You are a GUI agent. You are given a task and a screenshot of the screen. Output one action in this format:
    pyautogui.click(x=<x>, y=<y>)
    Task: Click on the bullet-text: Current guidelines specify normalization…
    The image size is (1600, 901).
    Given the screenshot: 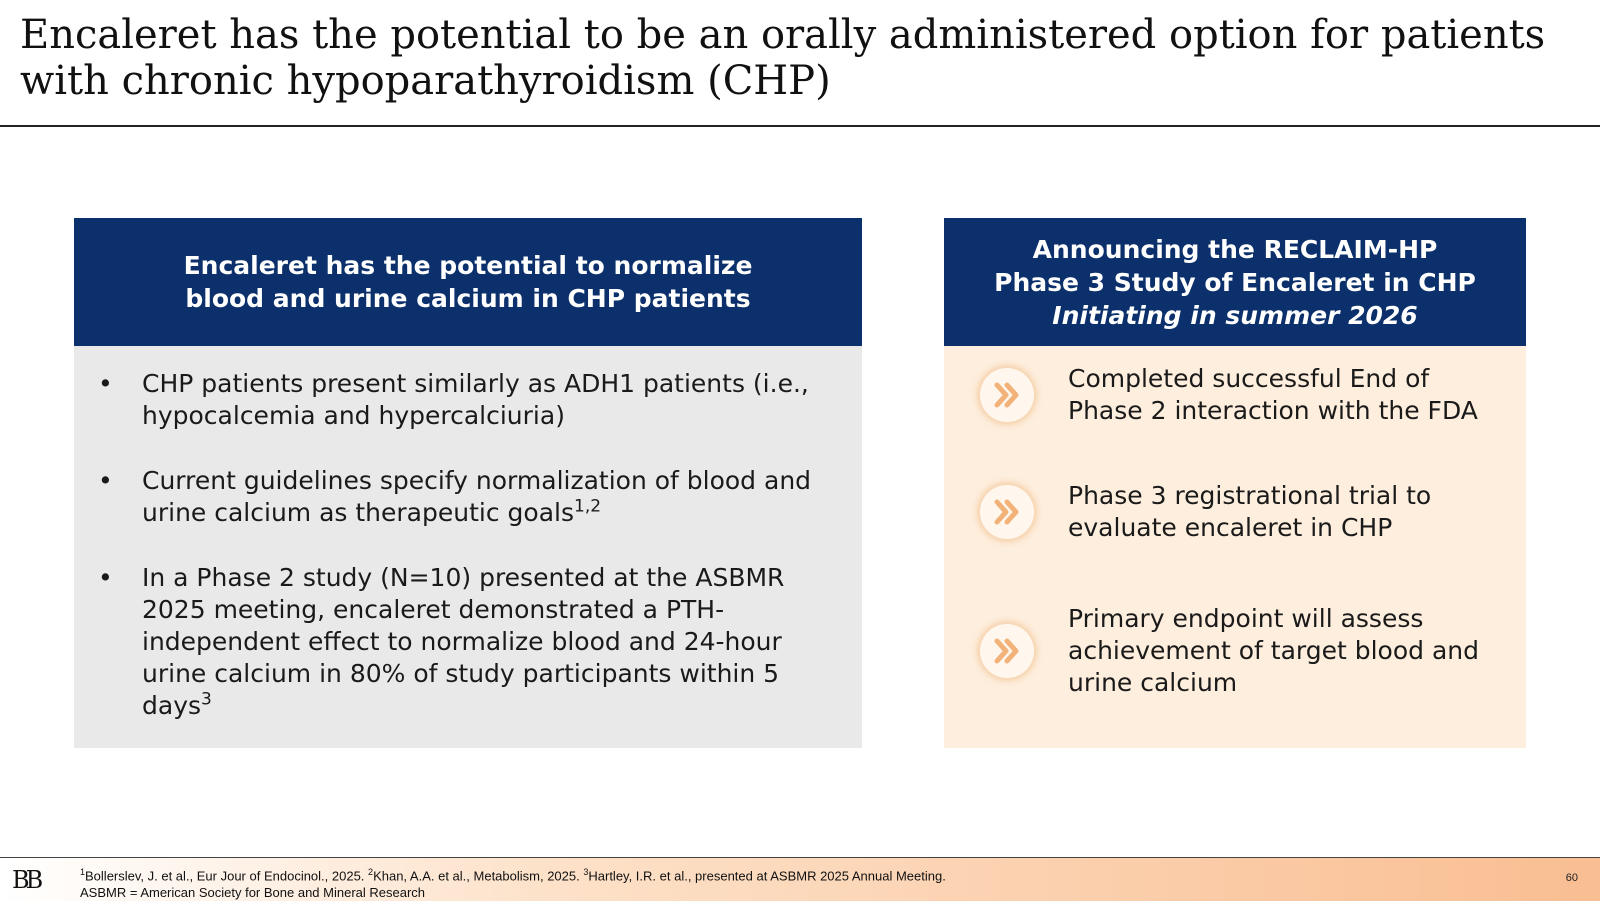 What is the action you would take?
    pyautogui.click(x=477, y=496)
    